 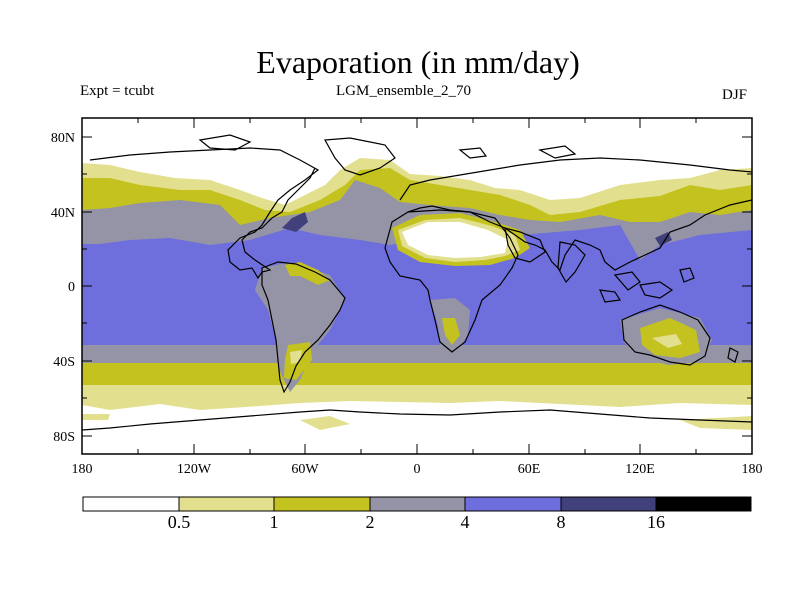 What do you see at coordinates (64, 362) in the screenshot?
I see `ytick-label-3: 40S` at bounding box center [64, 362].